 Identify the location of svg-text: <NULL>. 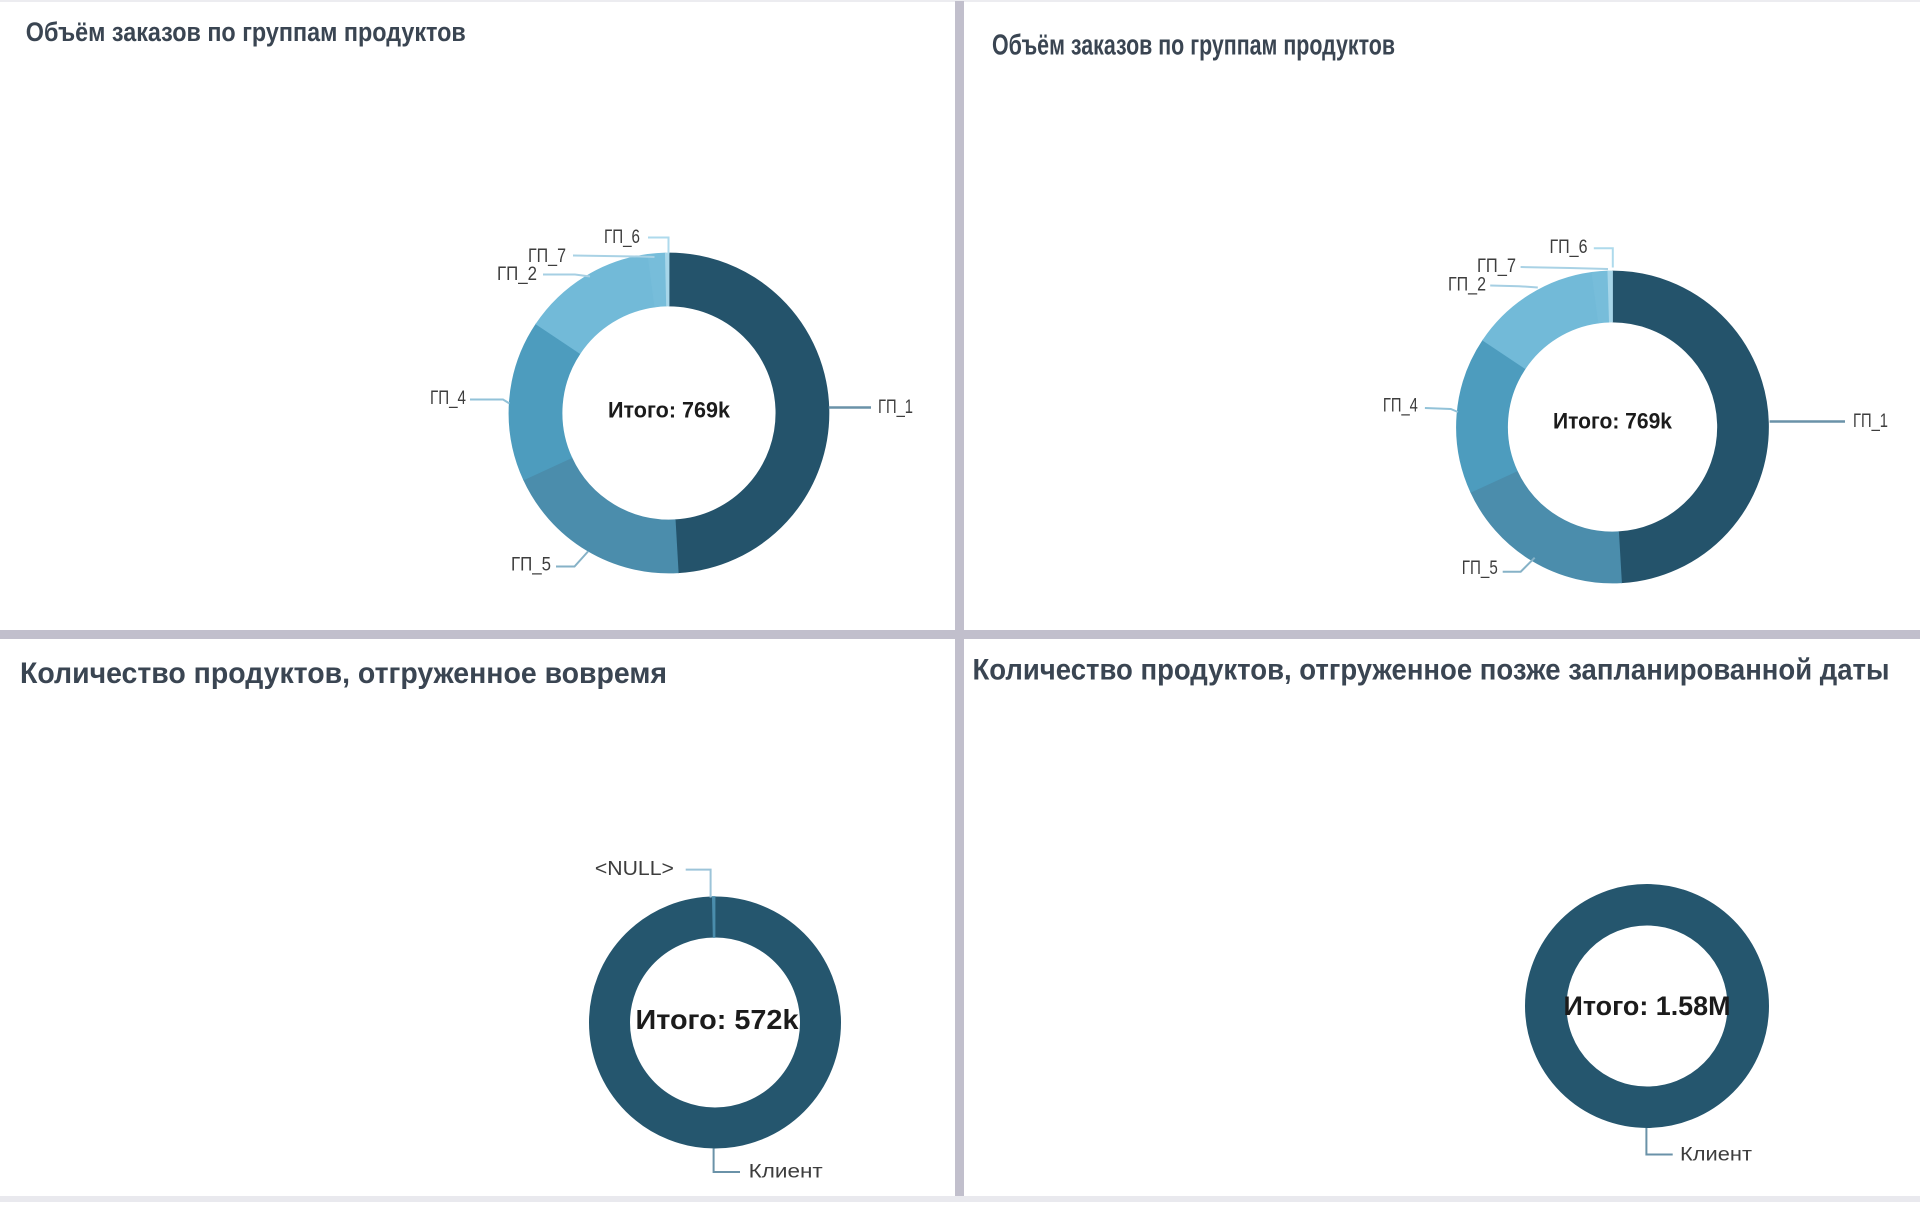
(634, 869).